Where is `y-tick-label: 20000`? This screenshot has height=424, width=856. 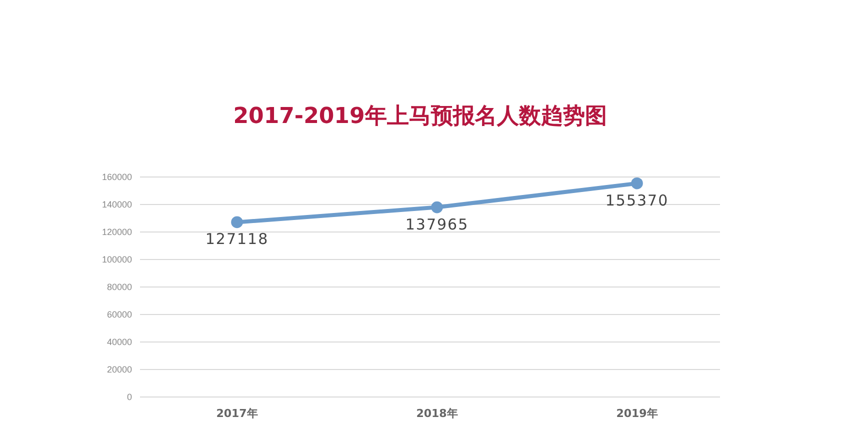 y-tick-label: 20000 is located at coordinates (119, 369).